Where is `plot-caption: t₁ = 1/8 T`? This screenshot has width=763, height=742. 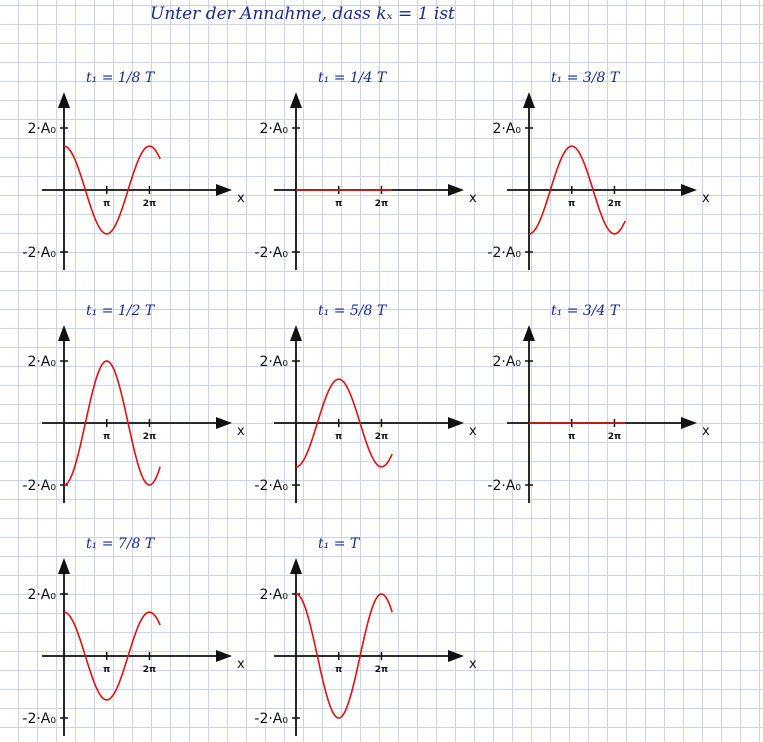 plot-caption: t₁ = 1/8 T is located at coordinates (121, 78).